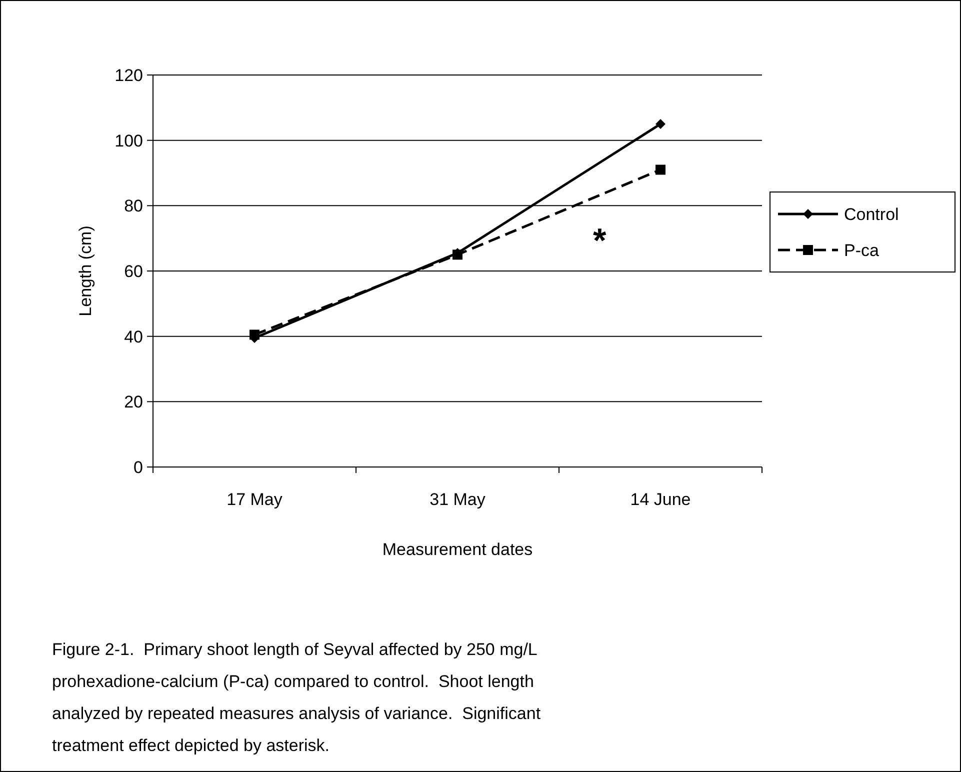 This screenshot has height=772, width=961. Describe the element at coordinates (133, 336) in the screenshot. I see `y-tick-label: 40` at that location.